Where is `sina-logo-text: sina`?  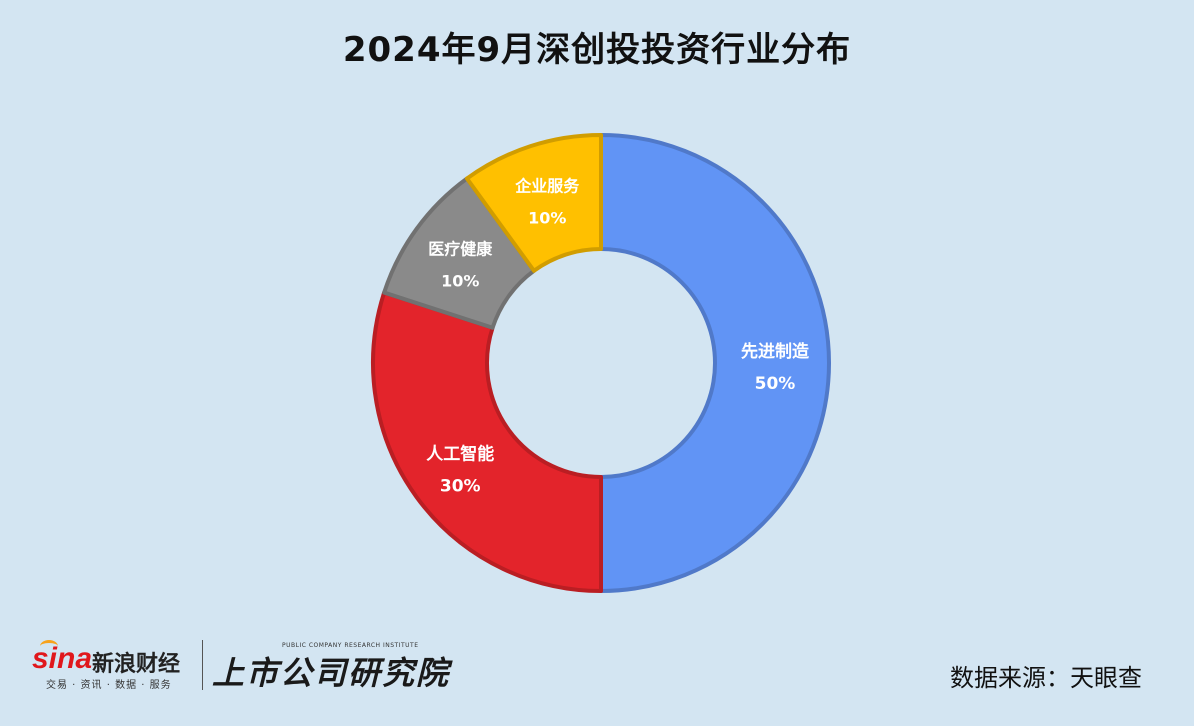 sina-logo-text: sina is located at coordinates (62, 658).